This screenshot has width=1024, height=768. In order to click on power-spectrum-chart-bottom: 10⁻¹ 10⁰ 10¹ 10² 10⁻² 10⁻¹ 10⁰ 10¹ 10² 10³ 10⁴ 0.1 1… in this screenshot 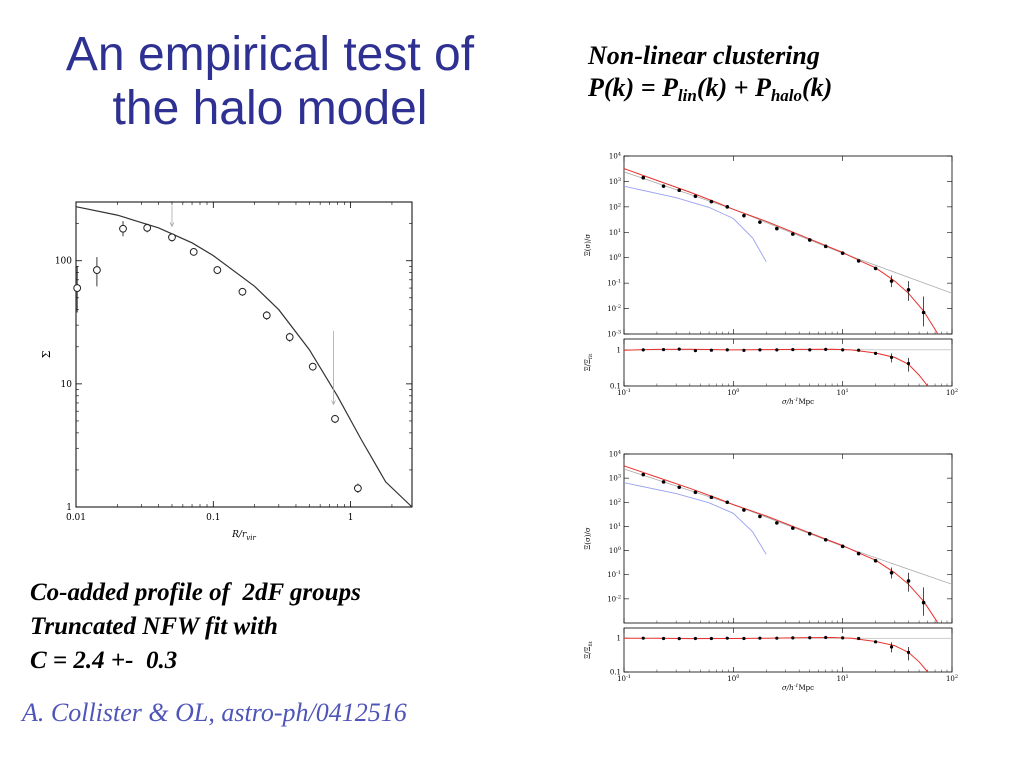, I will do `click(771, 571)`.